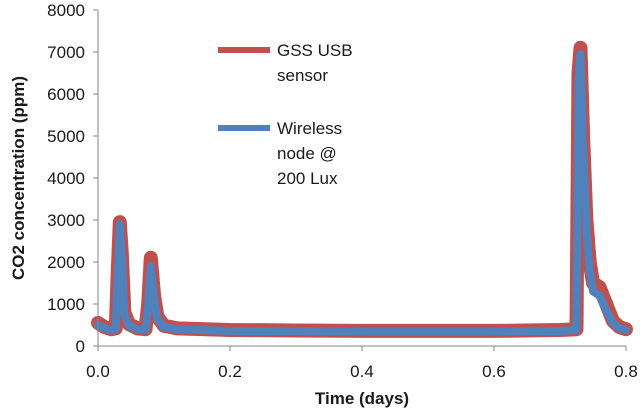 This screenshot has height=417, width=642. I want to click on x-tick-label: 0.0, so click(98, 371).